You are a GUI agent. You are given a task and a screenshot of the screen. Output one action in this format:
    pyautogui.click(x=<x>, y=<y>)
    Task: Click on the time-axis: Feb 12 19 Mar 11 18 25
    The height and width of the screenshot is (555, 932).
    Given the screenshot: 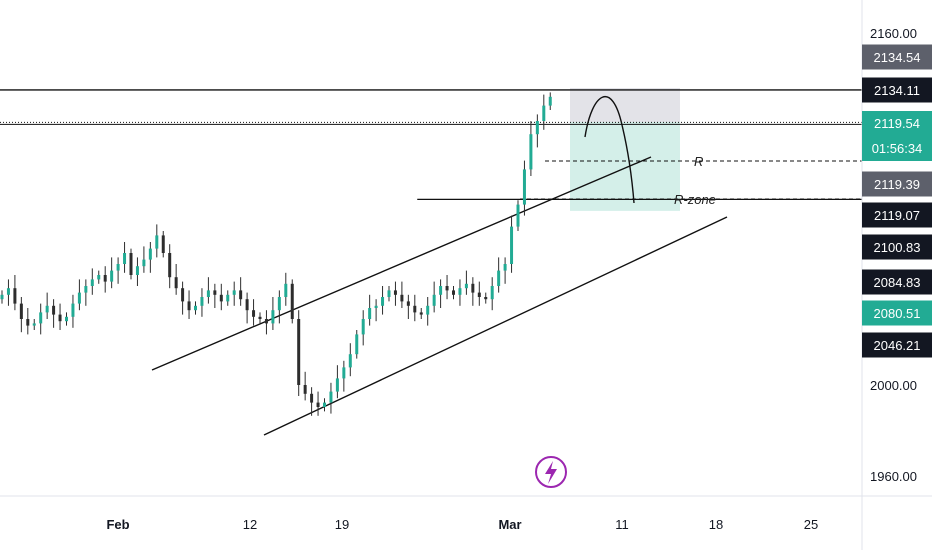 What is the action you would take?
    pyautogui.click(x=462, y=524)
    